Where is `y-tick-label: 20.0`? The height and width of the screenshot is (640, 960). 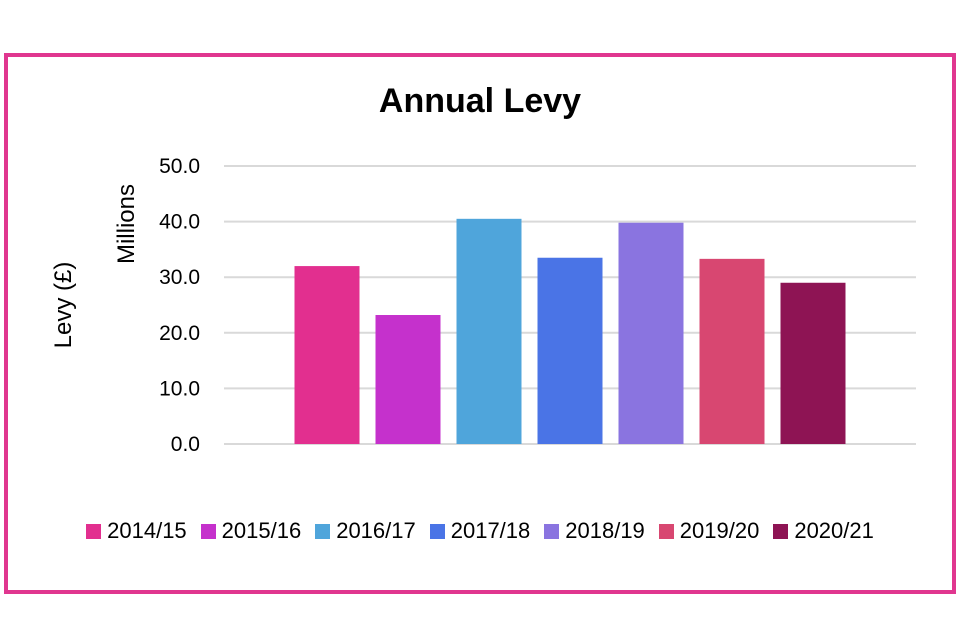
y-tick-label: 20.0 is located at coordinates (179, 333).